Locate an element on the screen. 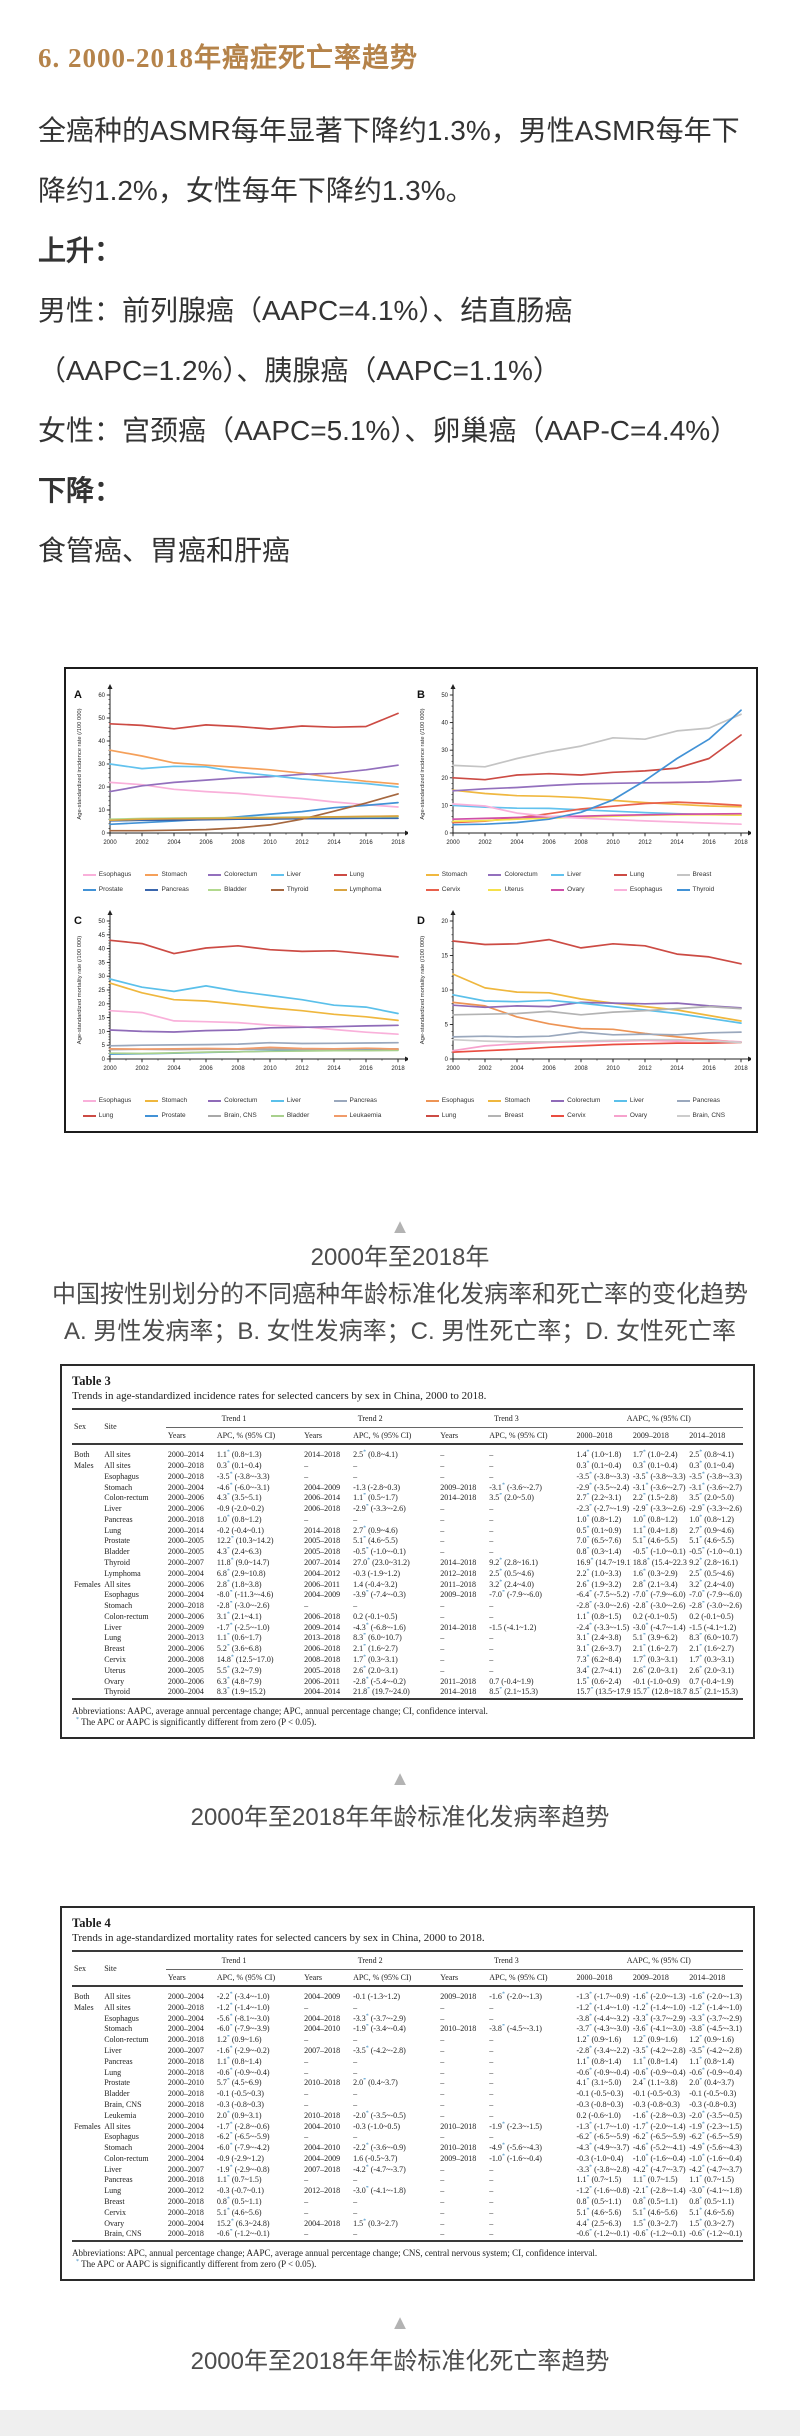  table-cell: Cervix is located at coordinates (115, 2212).